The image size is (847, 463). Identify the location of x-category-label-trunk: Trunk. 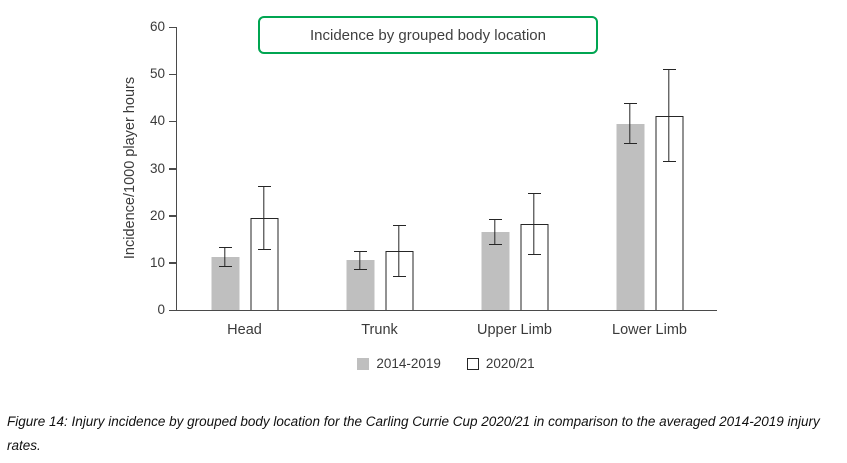
(379, 330).